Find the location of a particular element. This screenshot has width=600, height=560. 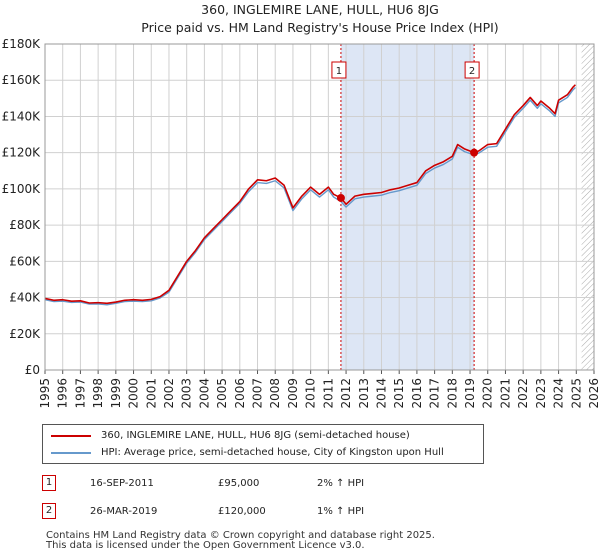

x-tick-label: 2001 is located at coordinates (151, 393).